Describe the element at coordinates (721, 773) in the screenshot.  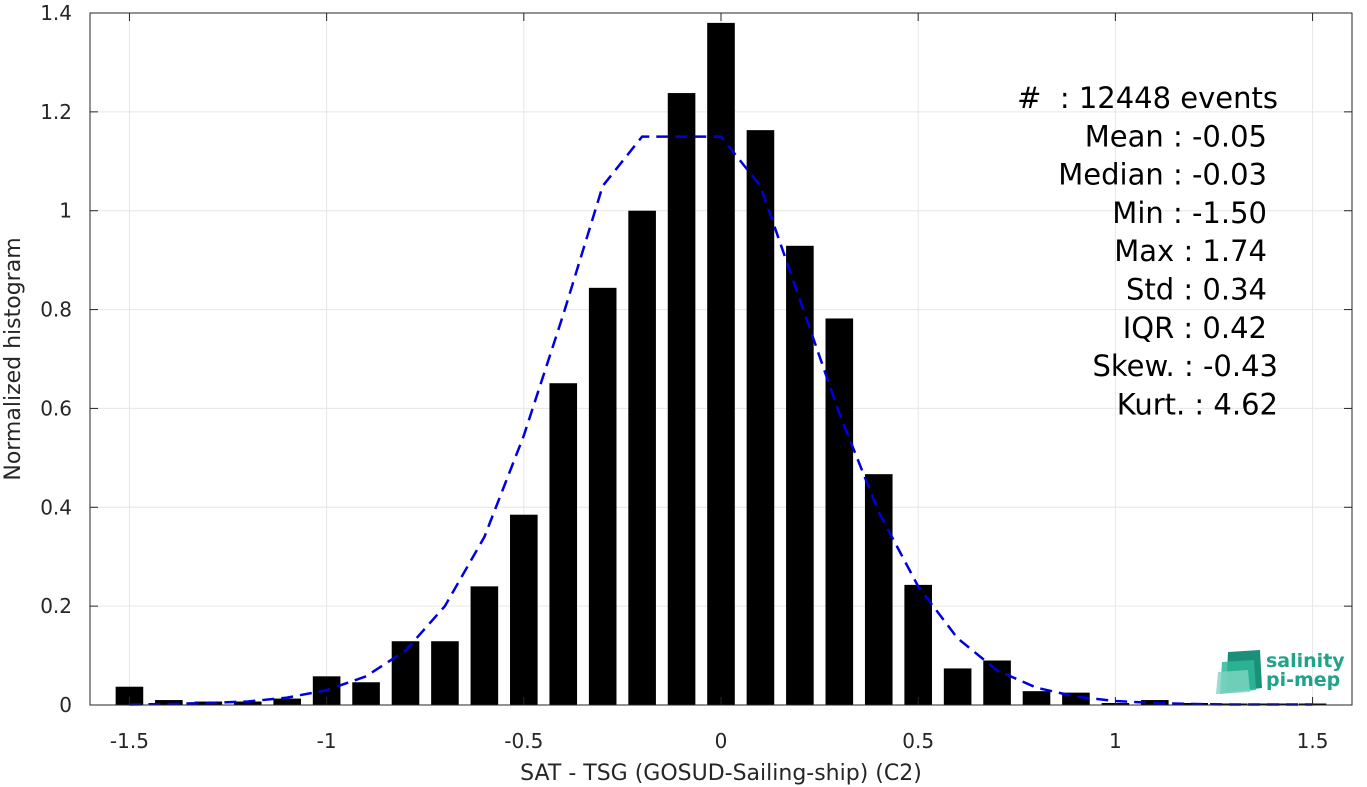
I see `x-axis-label: SAT - TSG (GOSUD-Sailing-ship) (C2)` at that location.